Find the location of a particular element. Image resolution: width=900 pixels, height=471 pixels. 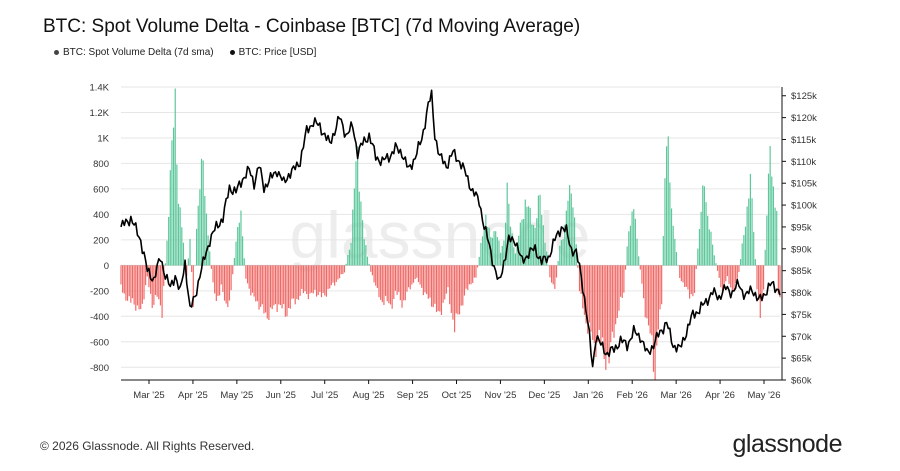

x-tick-label: Oct '25 is located at coordinates (457, 395).